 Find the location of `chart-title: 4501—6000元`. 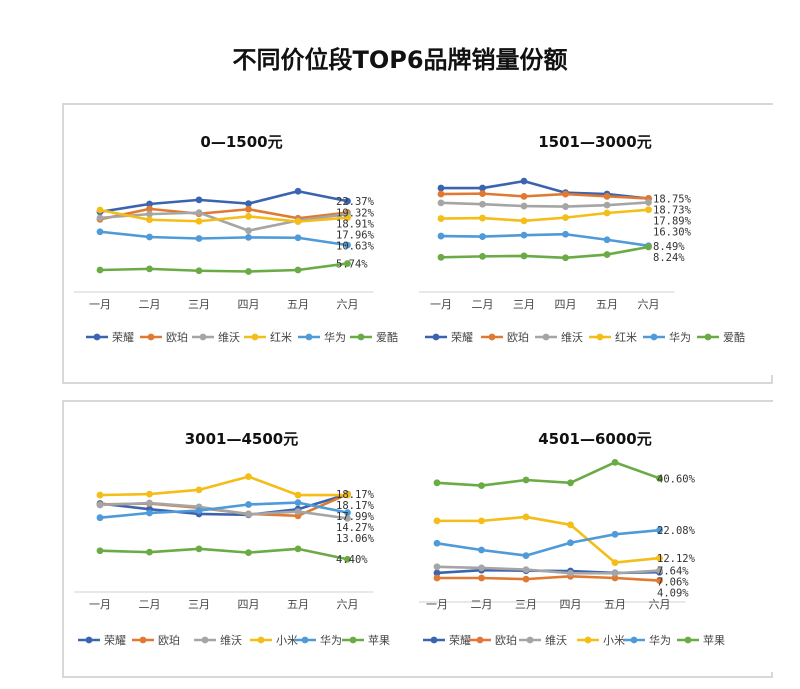

chart-title: 4501—6000元 is located at coordinates (595, 439).